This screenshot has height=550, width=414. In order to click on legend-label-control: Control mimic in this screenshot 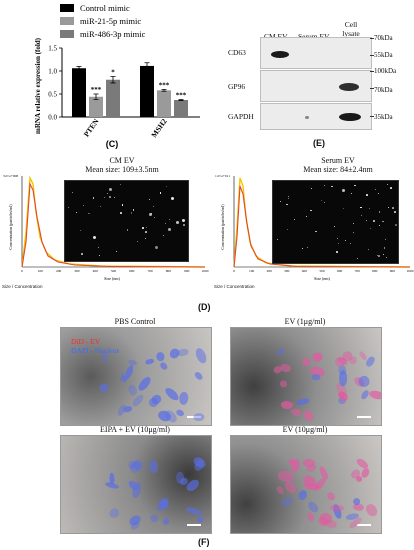, I will do `click(105, 8)`.